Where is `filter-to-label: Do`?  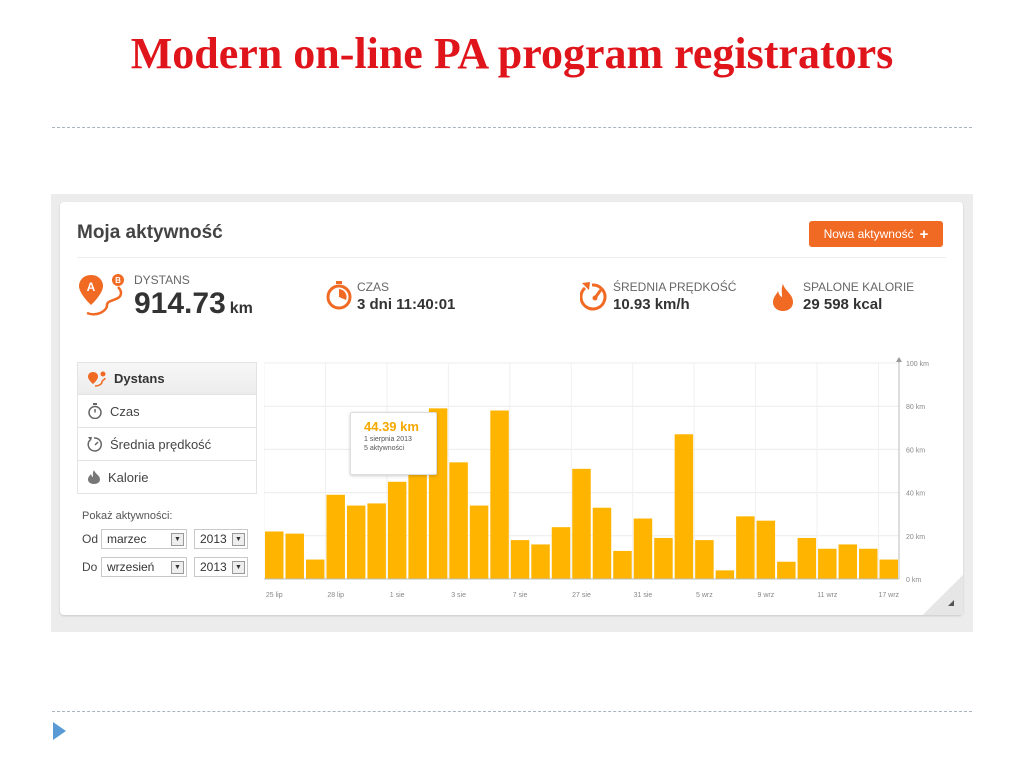 filter-to-label: Do is located at coordinates (90, 567).